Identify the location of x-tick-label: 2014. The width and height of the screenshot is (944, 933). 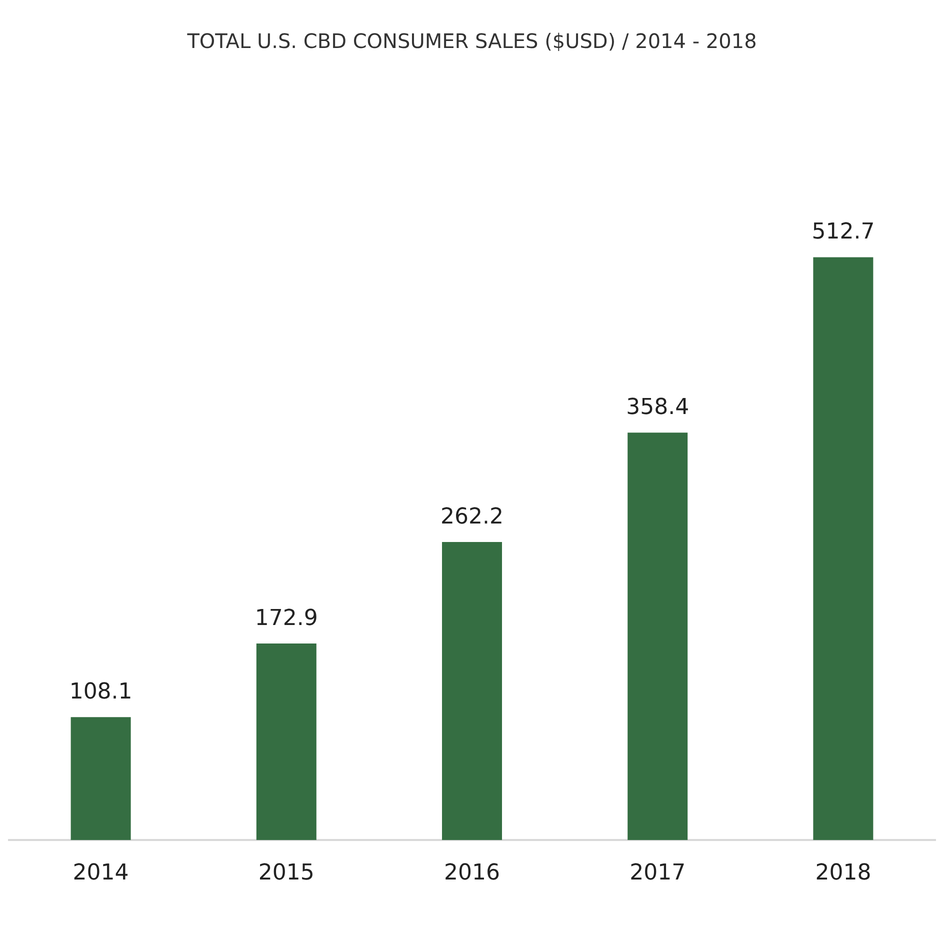
(100, 873).